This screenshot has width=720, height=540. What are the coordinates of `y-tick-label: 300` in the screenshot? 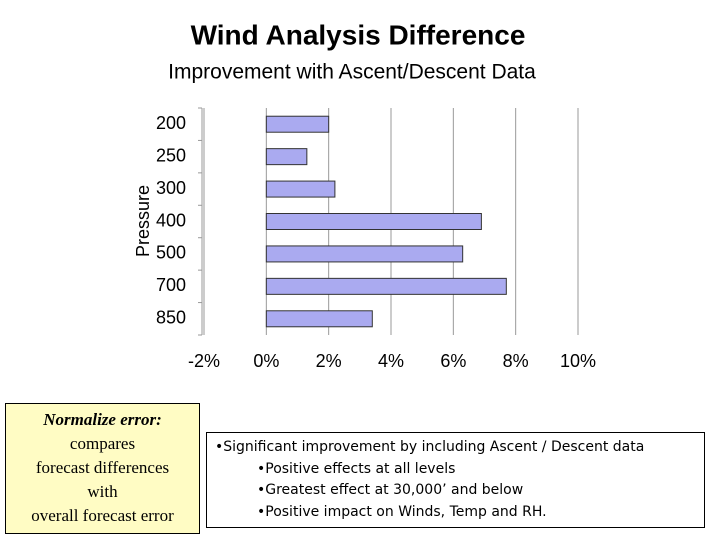 It's located at (171, 188).